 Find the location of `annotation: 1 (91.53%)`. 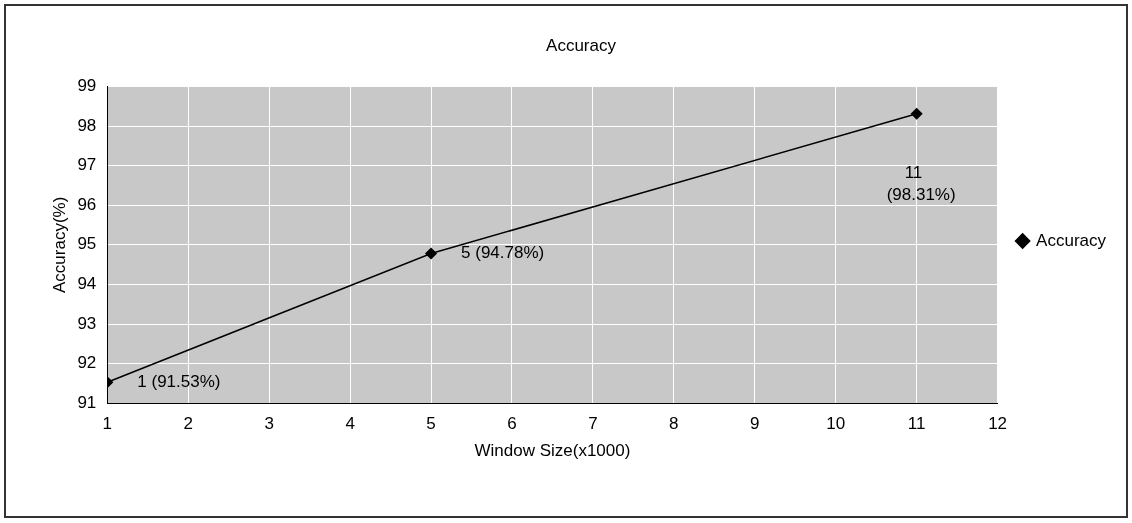

annotation: 1 (91.53%) is located at coordinates (179, 381).